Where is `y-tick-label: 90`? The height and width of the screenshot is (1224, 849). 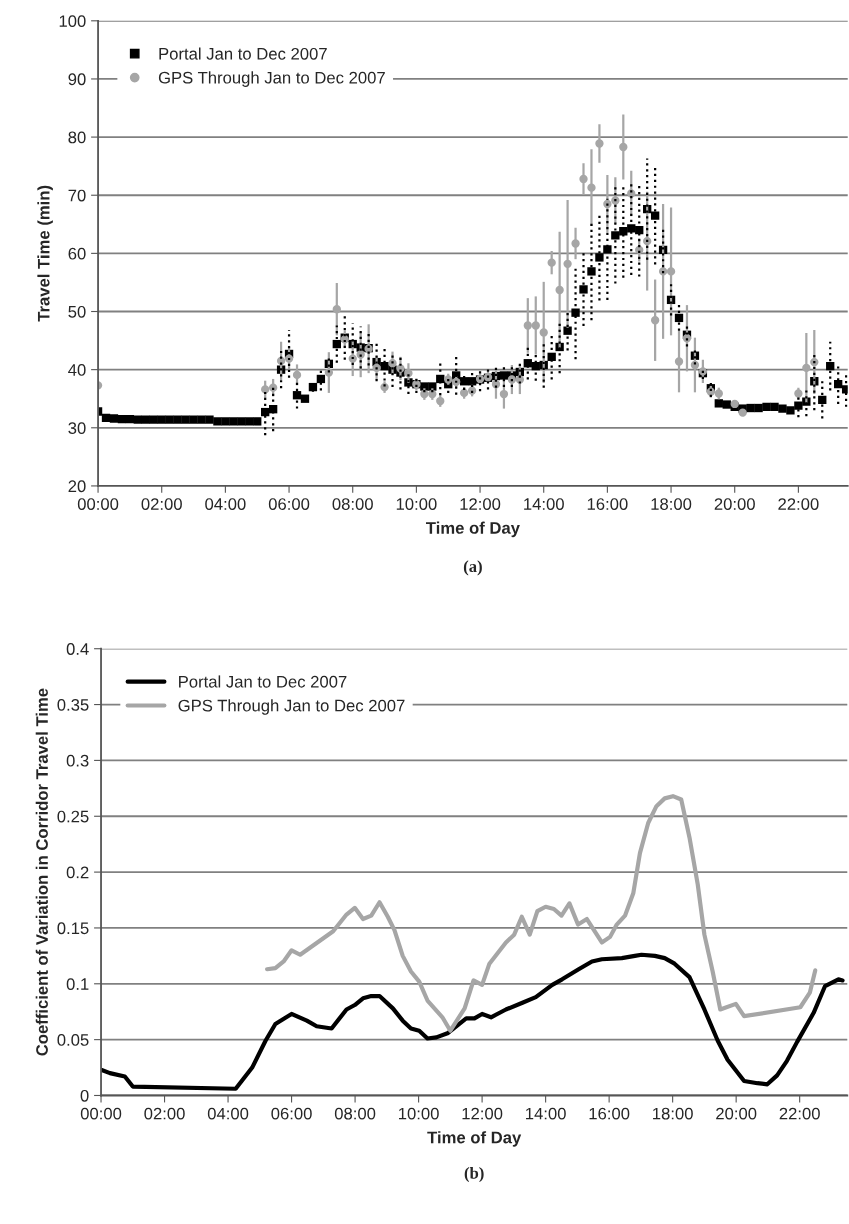
y-tick-label: 90 is located at coordinates (77, 79).